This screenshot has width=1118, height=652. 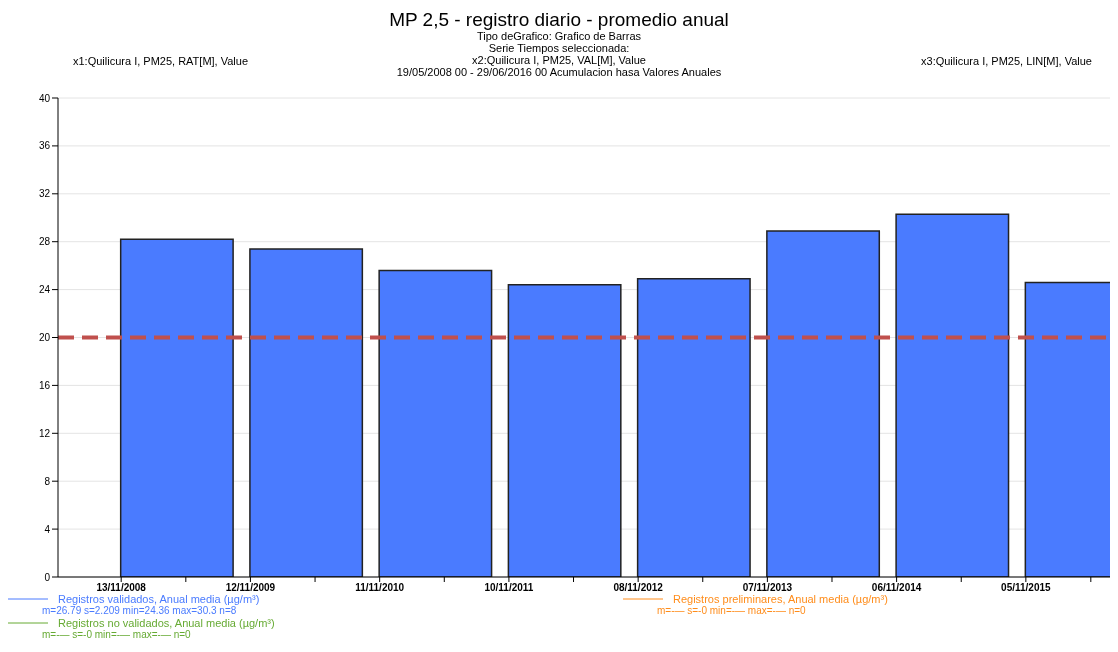 What do you see at coordinates (1026, 588) in the screenshot?
I see `x-tick-label: 05/11/2015` at bounding box center [1026, 588].